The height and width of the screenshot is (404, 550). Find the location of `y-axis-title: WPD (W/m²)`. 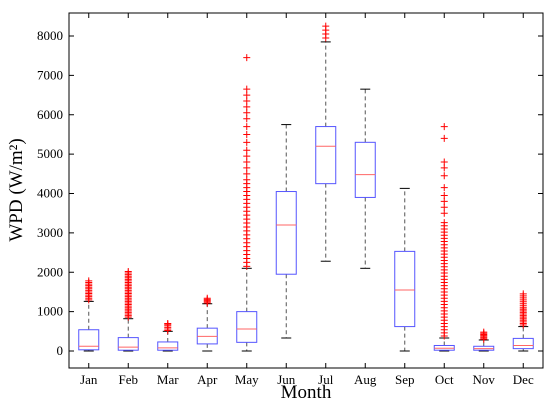

y-axis-title: WPD (W/m²) is located at coordinates (16, 189).